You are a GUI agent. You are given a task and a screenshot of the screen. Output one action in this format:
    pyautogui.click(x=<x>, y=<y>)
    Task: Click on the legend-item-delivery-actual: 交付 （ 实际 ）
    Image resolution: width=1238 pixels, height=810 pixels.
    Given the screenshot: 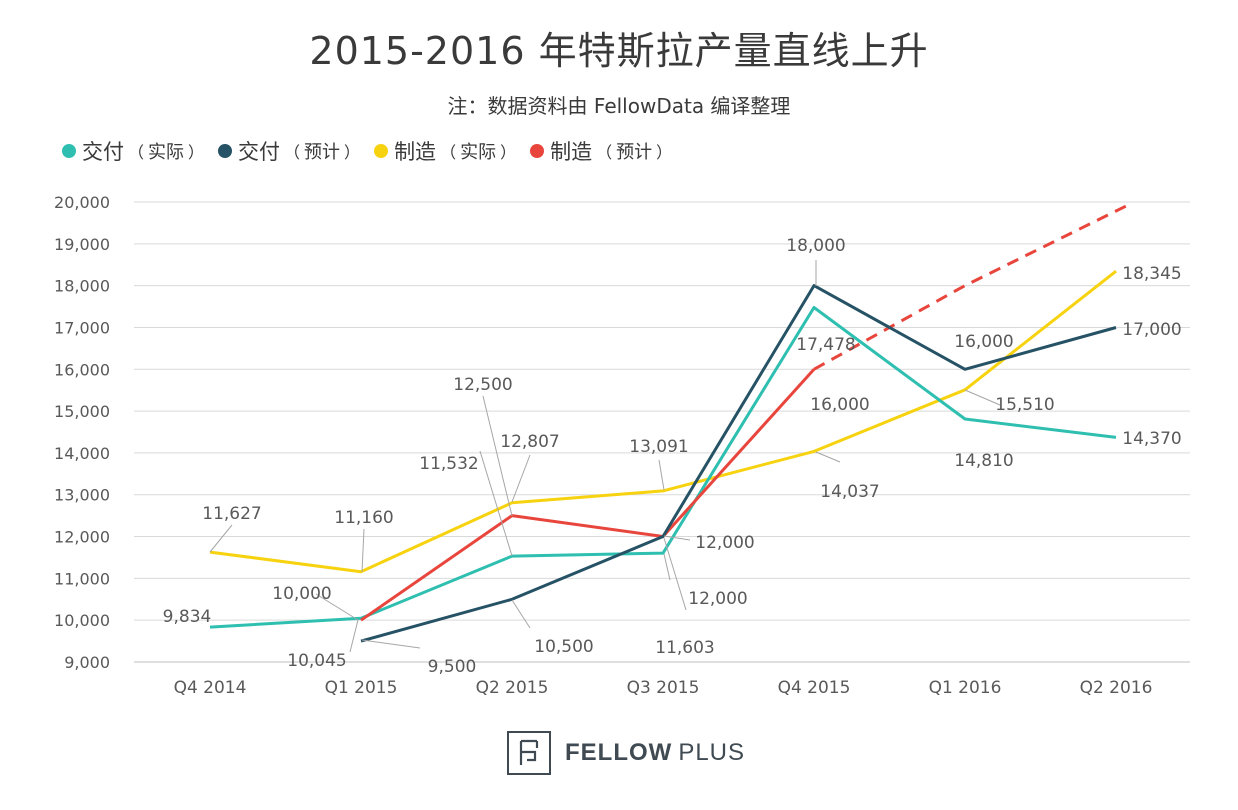 What is the action you would take?
    pyautogui.click(x=135, y=151)
    